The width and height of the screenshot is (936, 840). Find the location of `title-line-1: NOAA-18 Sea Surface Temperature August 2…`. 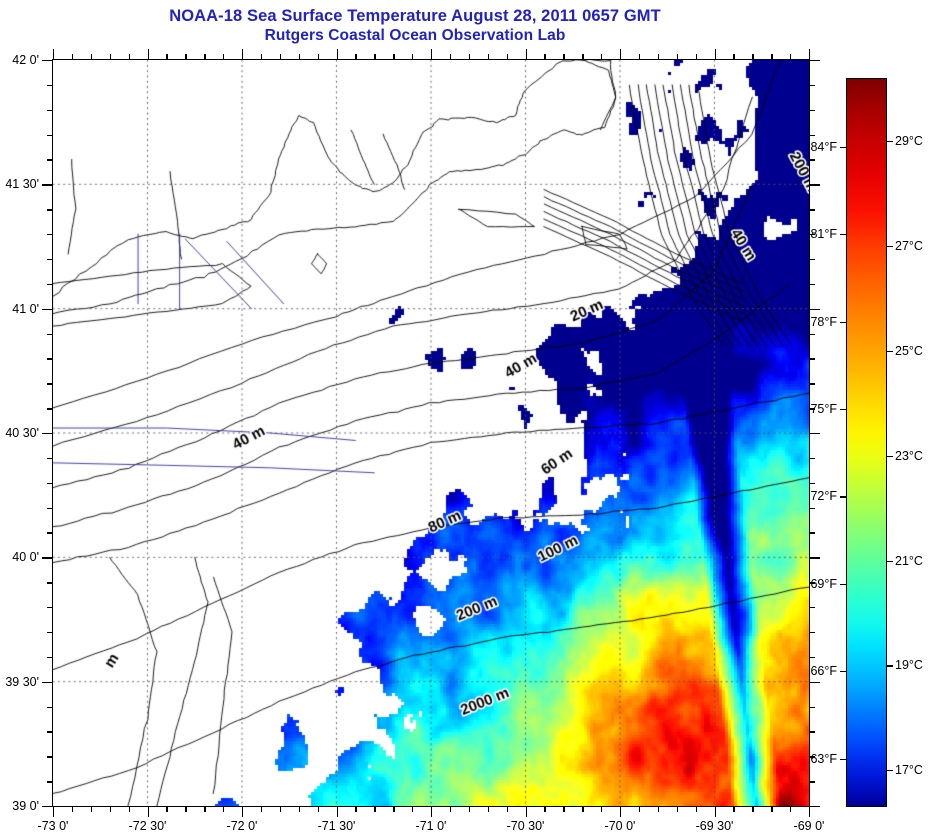

title-line-1: NOAA-18 Sea Surface Temperature August 2… is located at coordinates (415, 16).